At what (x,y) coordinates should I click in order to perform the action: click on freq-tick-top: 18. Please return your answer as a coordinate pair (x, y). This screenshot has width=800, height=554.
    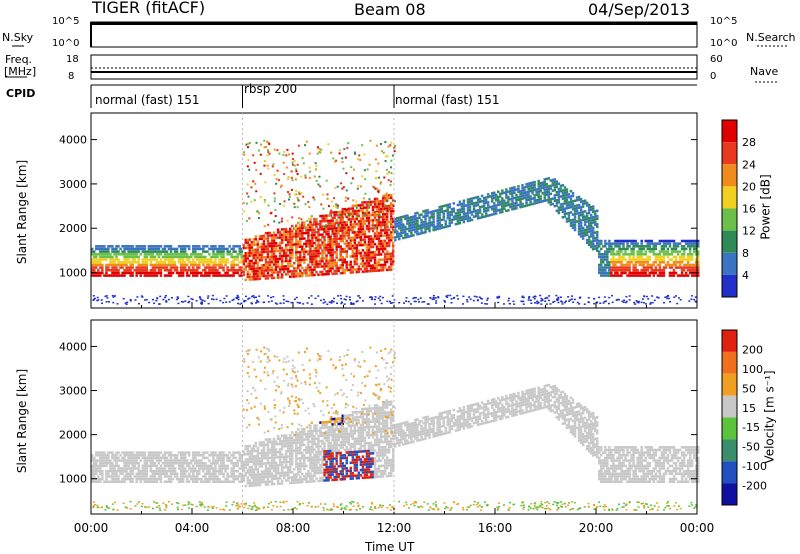
    Looking at the image, I should click on (72, 59).